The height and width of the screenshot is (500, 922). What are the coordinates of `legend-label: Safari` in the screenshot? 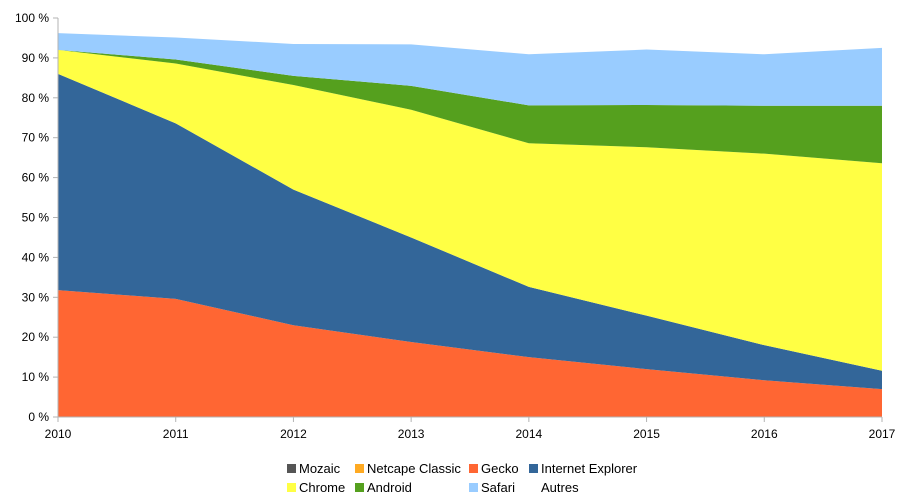 It's located at (498, 487).